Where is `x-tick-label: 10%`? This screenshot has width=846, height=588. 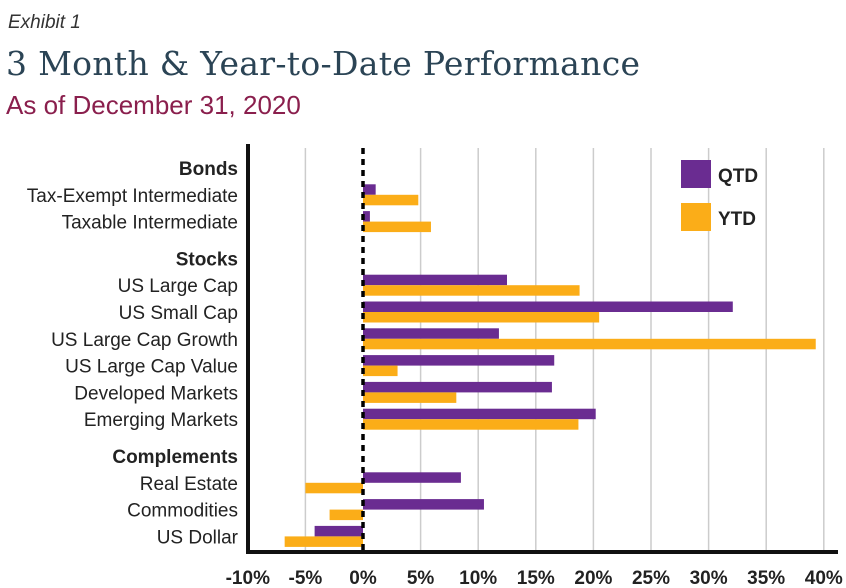 x-tick-label: 10% is located at coordinates (478, 578).